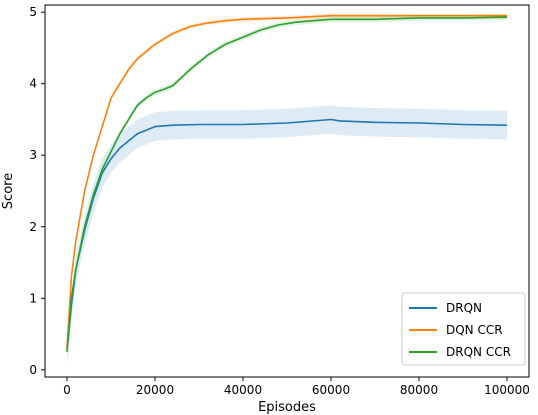  Describe the element at coordinates (33, 155) in the screenshot. I see `y-tick-label: 3` at that location.